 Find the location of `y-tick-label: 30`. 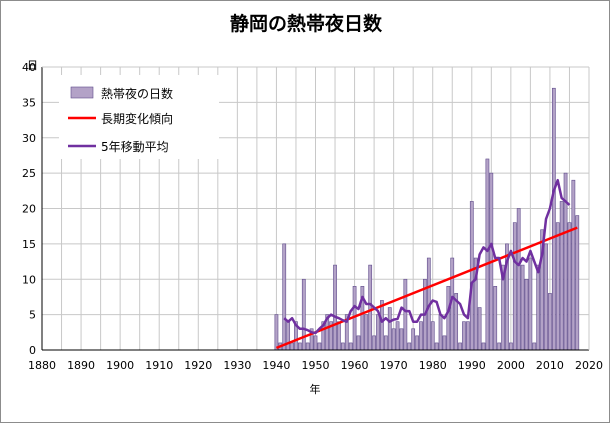

y-tick-label: 30 is located at coordinates (29, 138).